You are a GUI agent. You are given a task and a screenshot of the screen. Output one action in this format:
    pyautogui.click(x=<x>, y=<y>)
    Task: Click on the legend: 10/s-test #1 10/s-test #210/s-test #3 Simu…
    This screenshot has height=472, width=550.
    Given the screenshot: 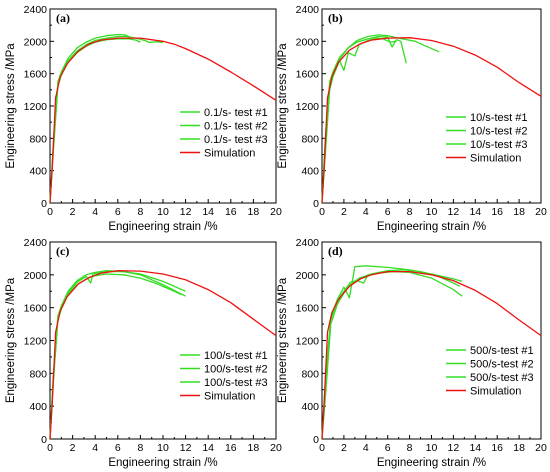 What is the action you would take?
    pyautogui.click(x=486, y=138)
    